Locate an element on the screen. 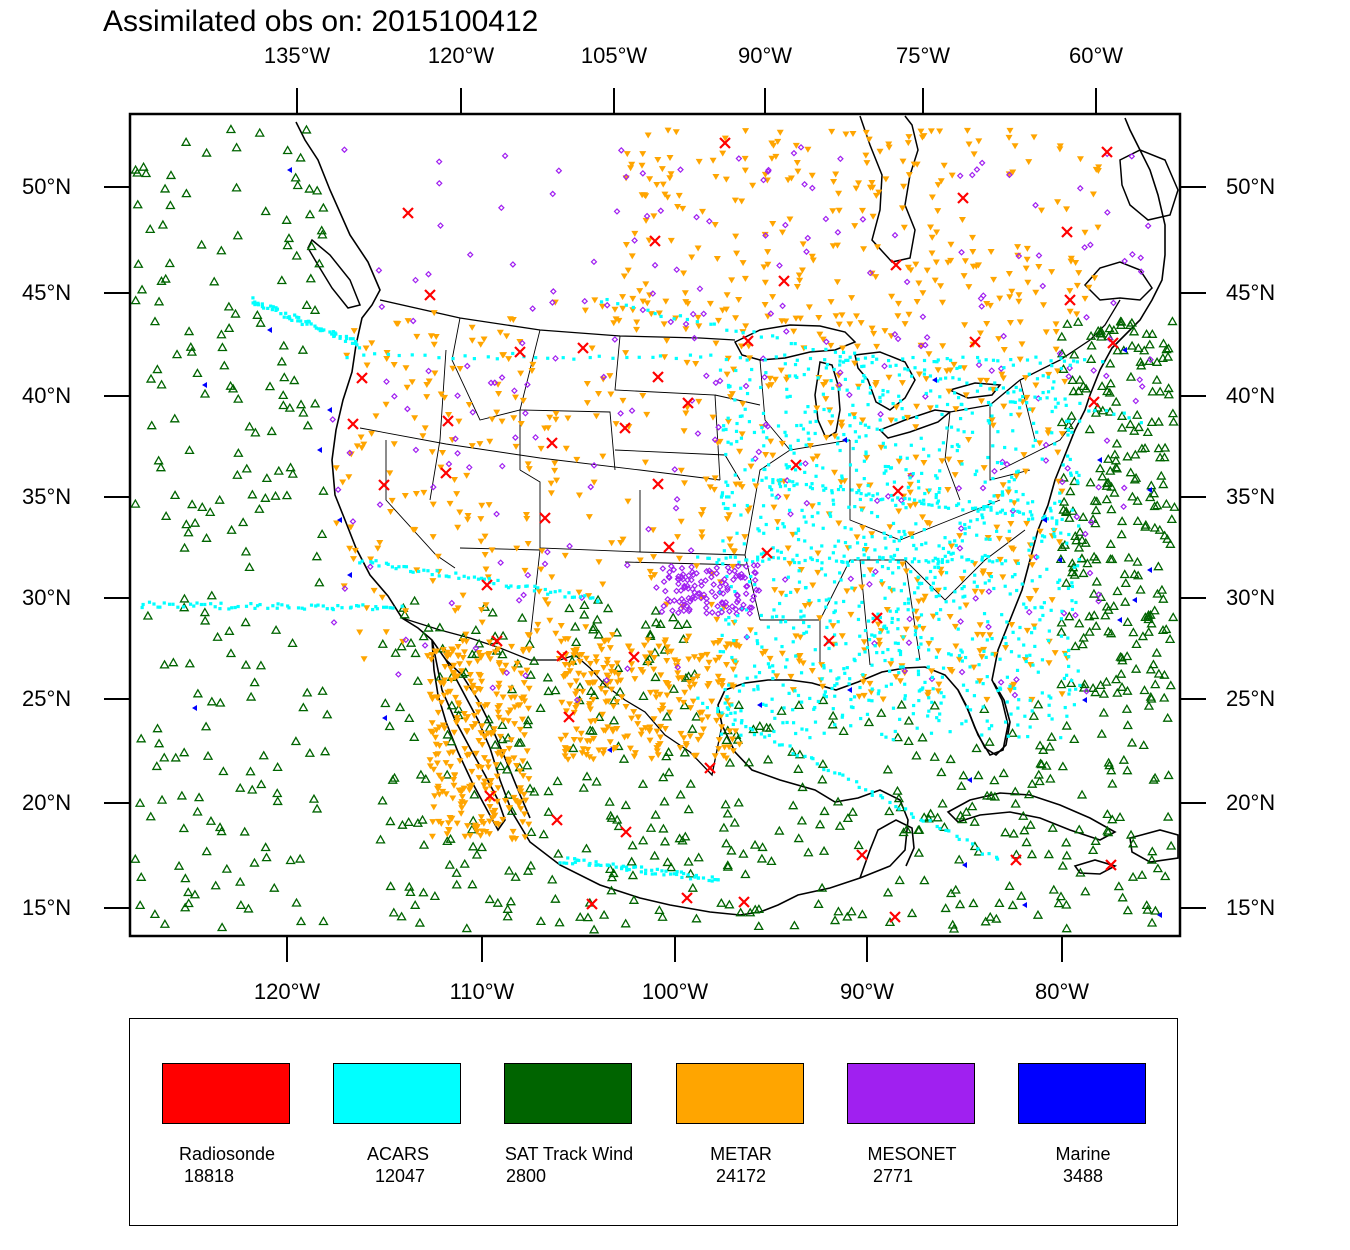 Image resolution: width=1350 pixels, height=1250 pixels. left-lat-label: 20°N is located at coordinates (47, 802).